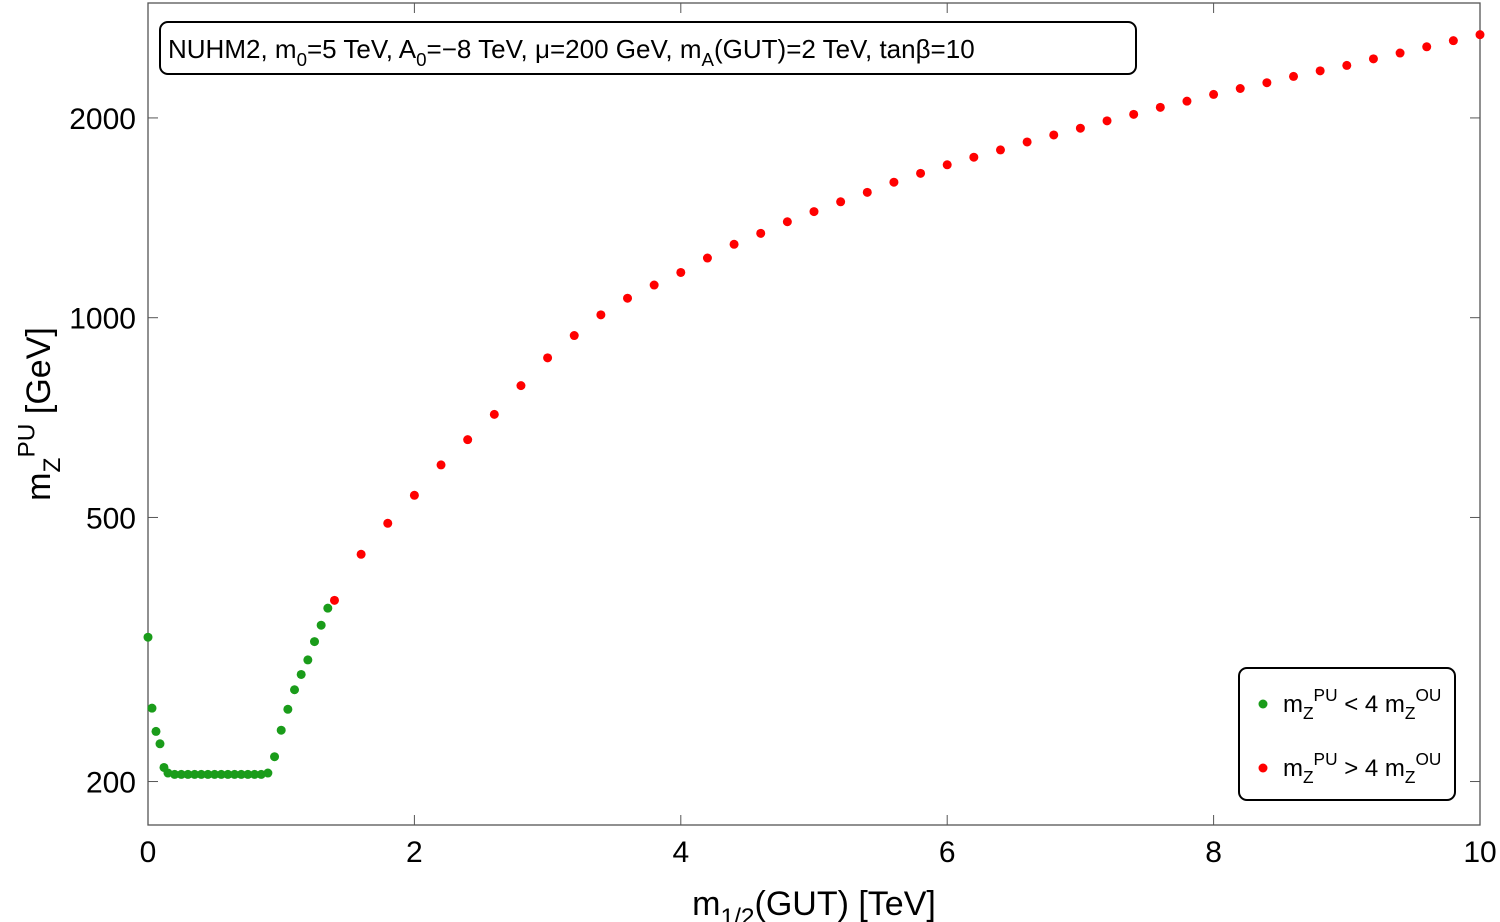 This screenshot has height=922, width=1500. What do you see at coordinates (680, 852) in the screenshot?
I see `x-tick-label: 4` at bounding box center [680, 852].